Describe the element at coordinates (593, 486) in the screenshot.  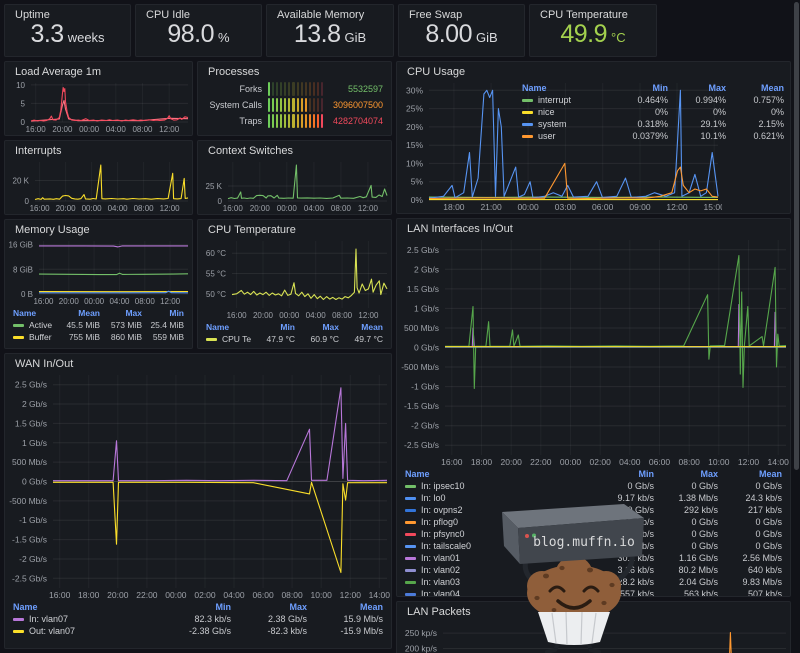
I see `legend-row: In: ipsec10 0 Gb/s 0 Gb/s 0 Gb/s` at that location.